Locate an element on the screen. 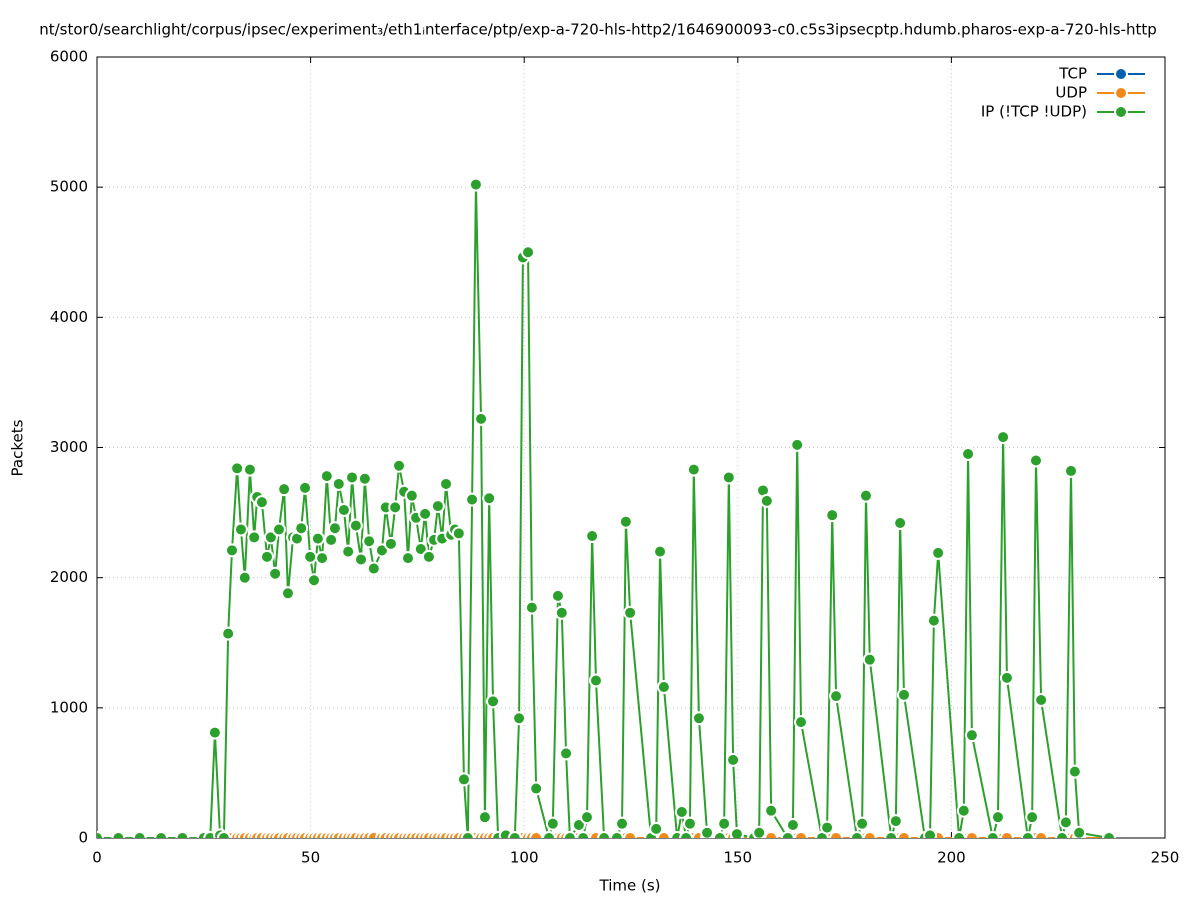 The height and width of the screenshot is (900, 1197). y-tick-label: 5000 is located at coordinates (69, 187).